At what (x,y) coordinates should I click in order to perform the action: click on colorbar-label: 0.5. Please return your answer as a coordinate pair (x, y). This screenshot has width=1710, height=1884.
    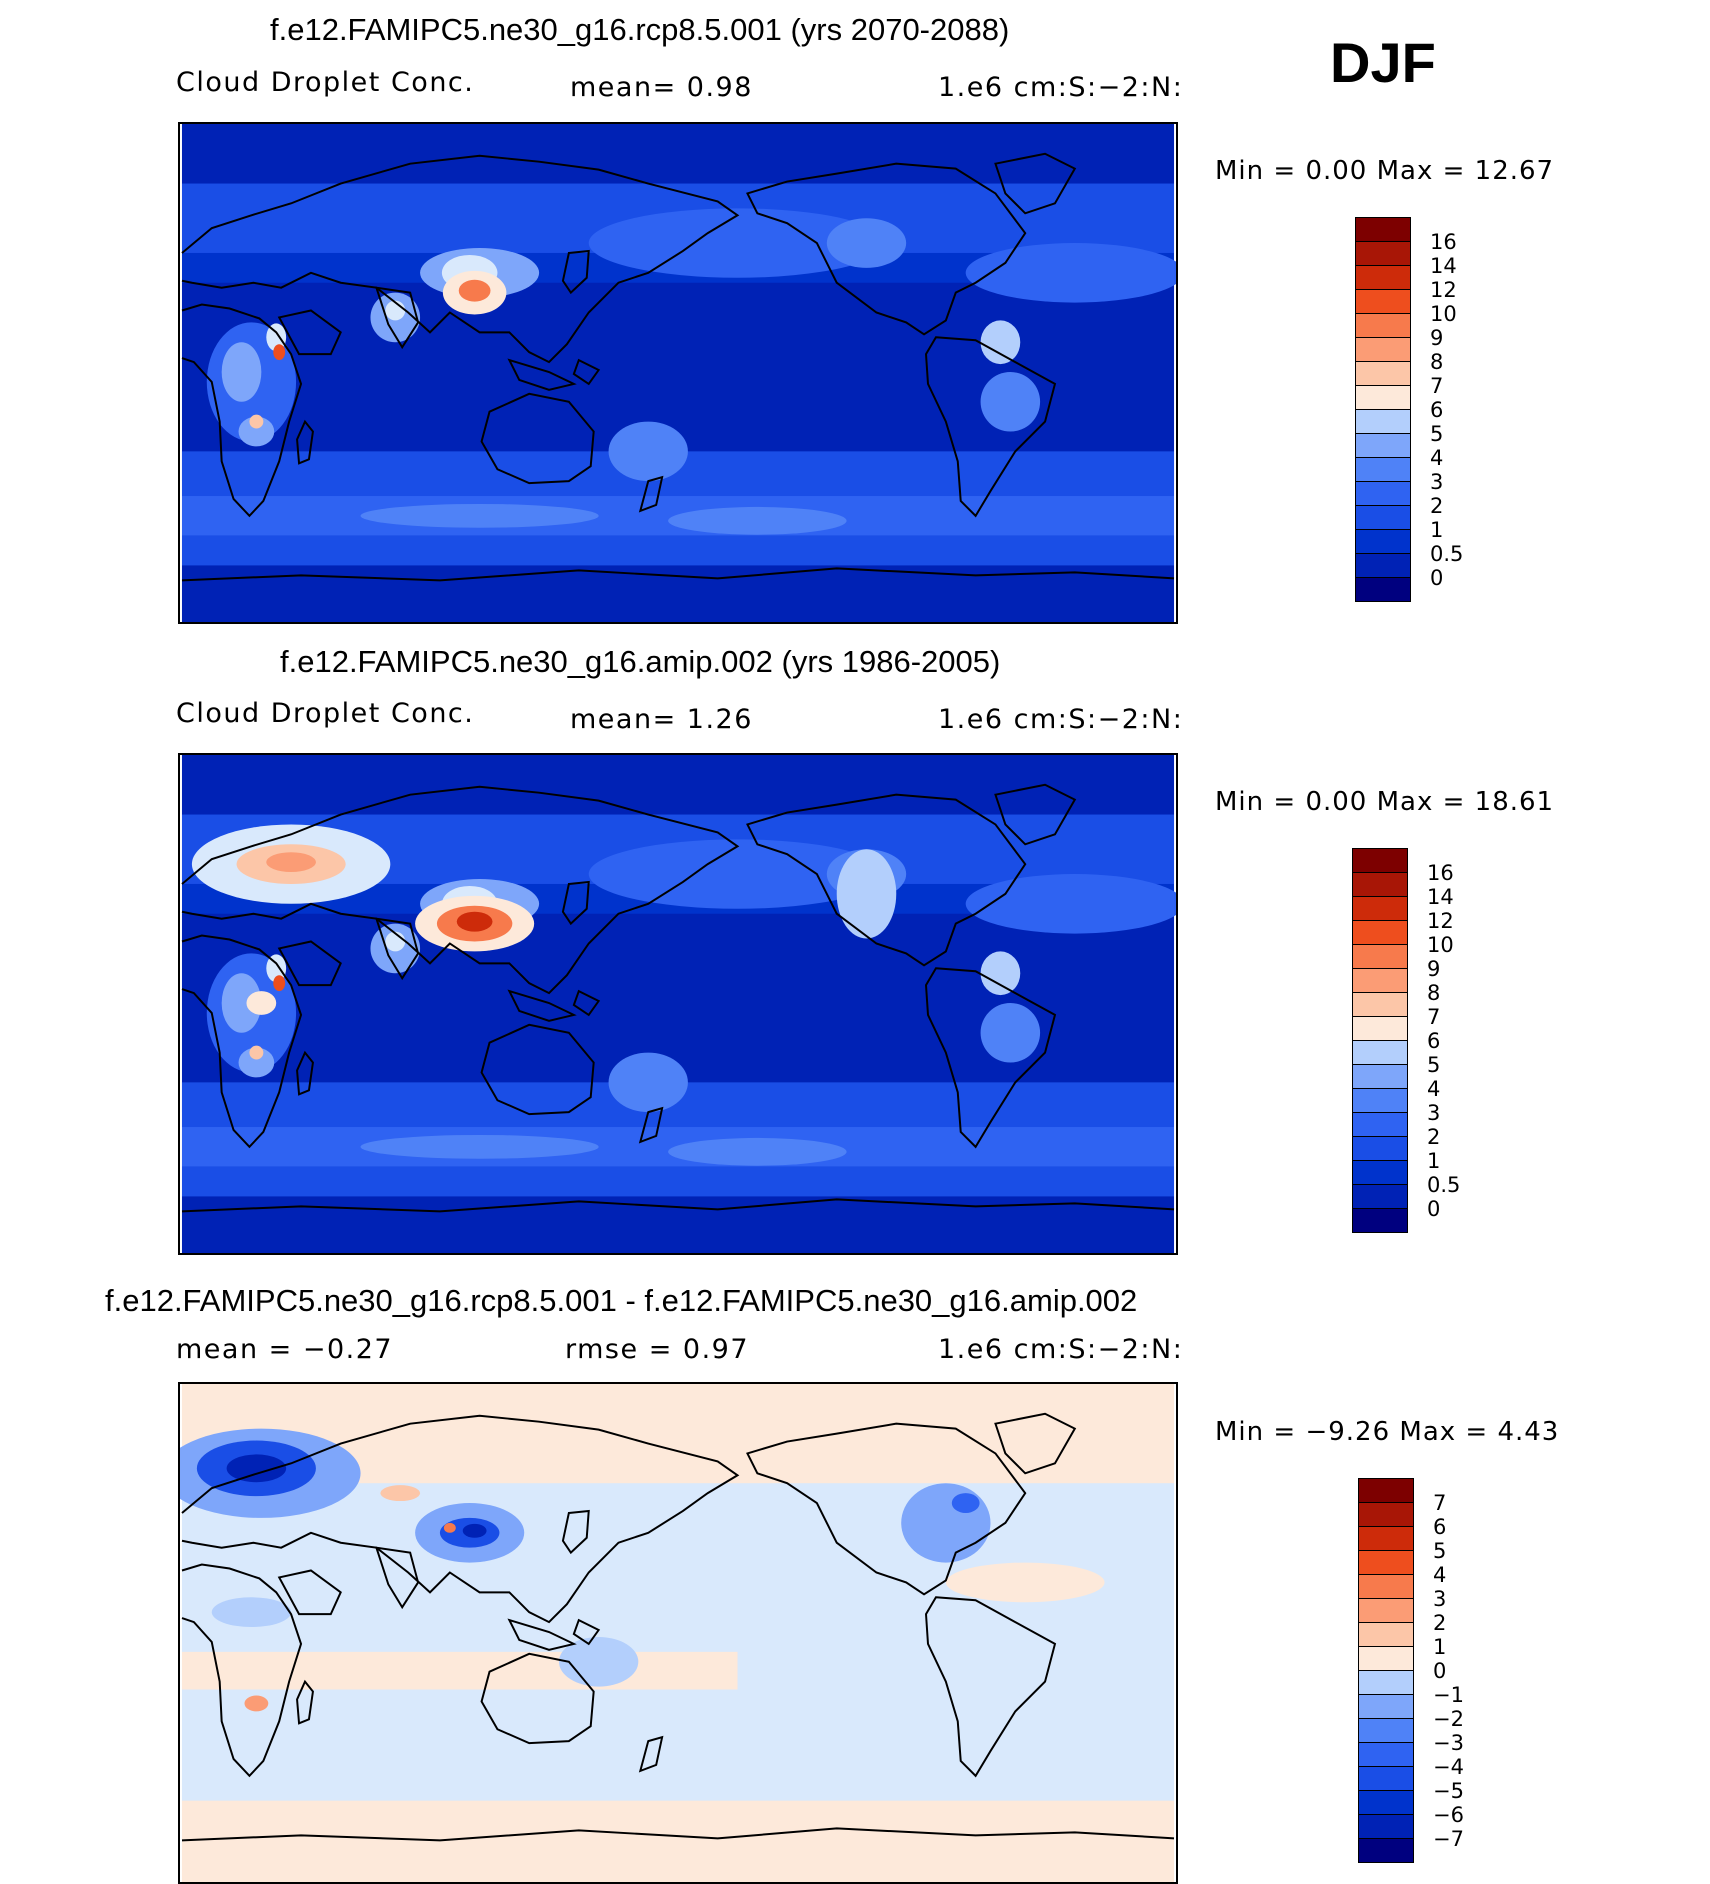
    Looking at the image, I should click on (1444, 1185).